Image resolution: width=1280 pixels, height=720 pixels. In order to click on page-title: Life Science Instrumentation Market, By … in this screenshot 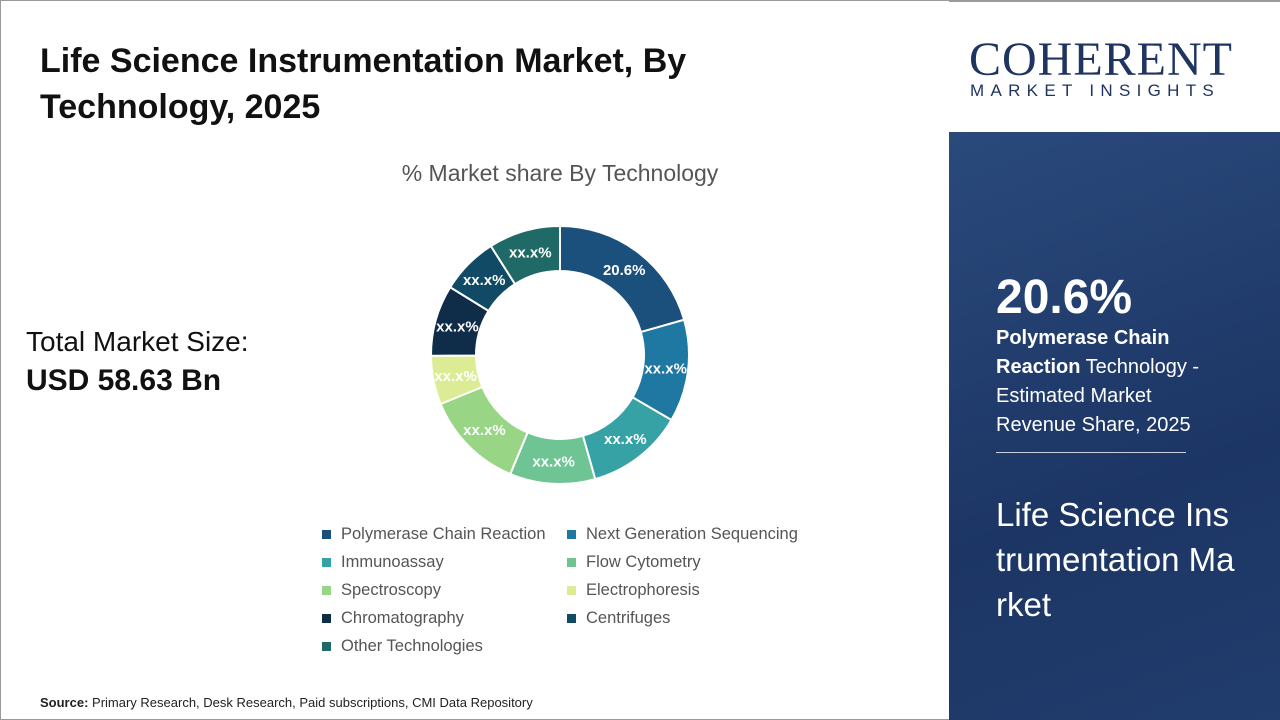, I will do `click(363, 84)`.